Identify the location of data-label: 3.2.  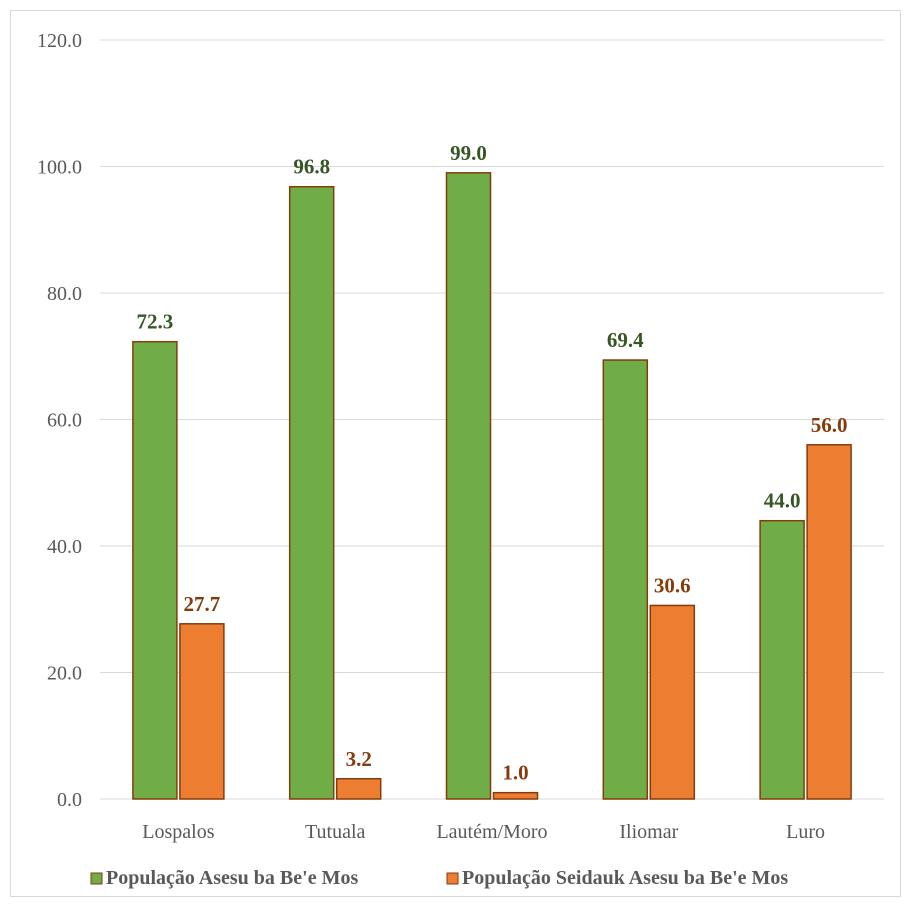
(359, 759).